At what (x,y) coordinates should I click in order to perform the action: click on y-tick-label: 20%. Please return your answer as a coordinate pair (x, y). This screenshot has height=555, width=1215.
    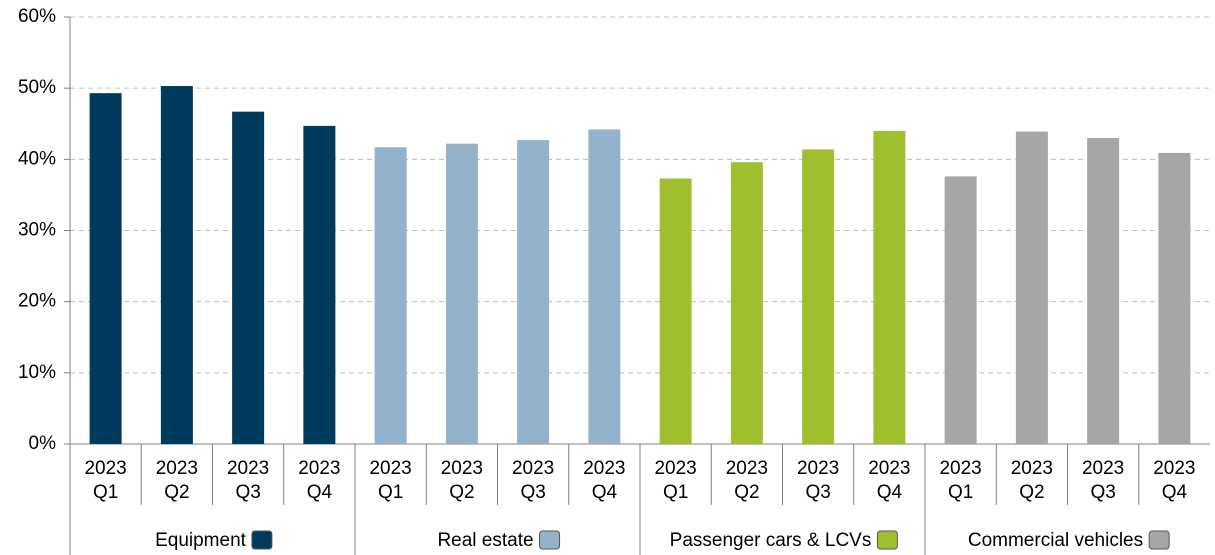
    Looking at the image, I should click on (37, 301).